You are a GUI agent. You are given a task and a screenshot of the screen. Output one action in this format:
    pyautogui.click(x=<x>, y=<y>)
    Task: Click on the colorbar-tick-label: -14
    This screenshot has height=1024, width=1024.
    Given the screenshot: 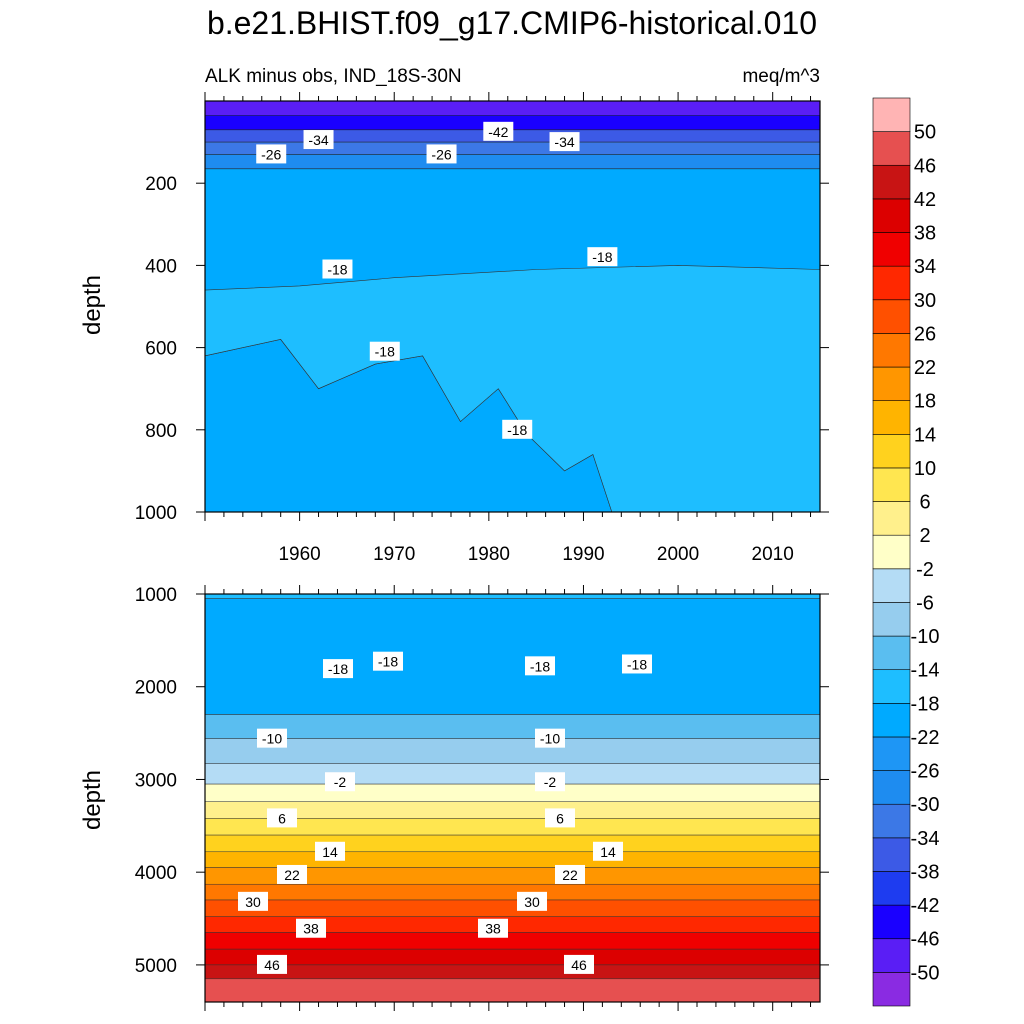 What is the action you would take?
    pyautogui.click(x=925, y=671)
    